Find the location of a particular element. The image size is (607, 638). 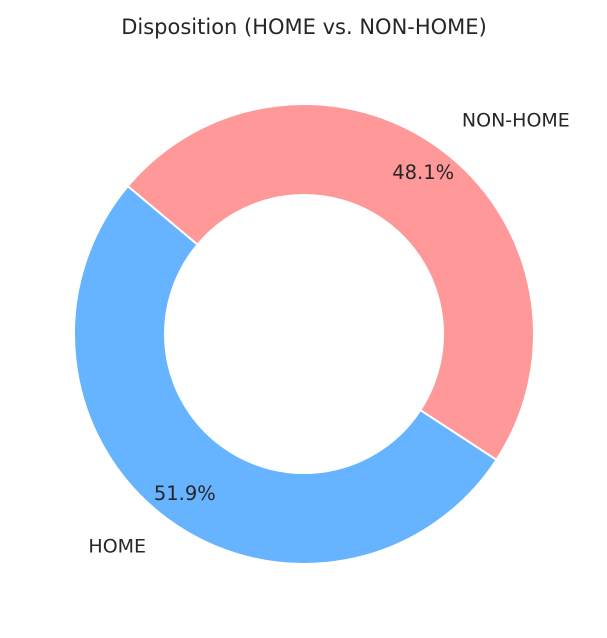

pct-label-non-home: 48.1% is located at coordinates (423, 172).